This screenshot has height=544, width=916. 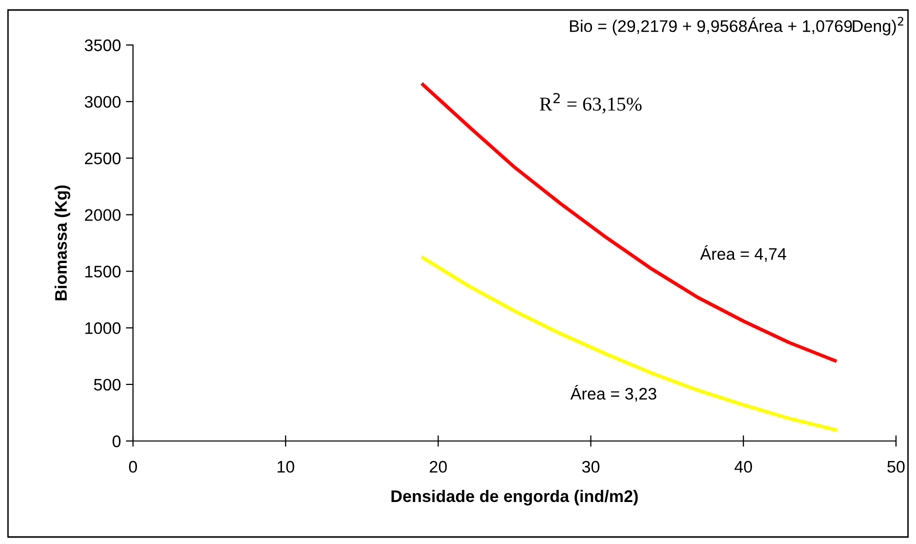 I want to click on x-tick-label: 0, so click(x=133, y=466).